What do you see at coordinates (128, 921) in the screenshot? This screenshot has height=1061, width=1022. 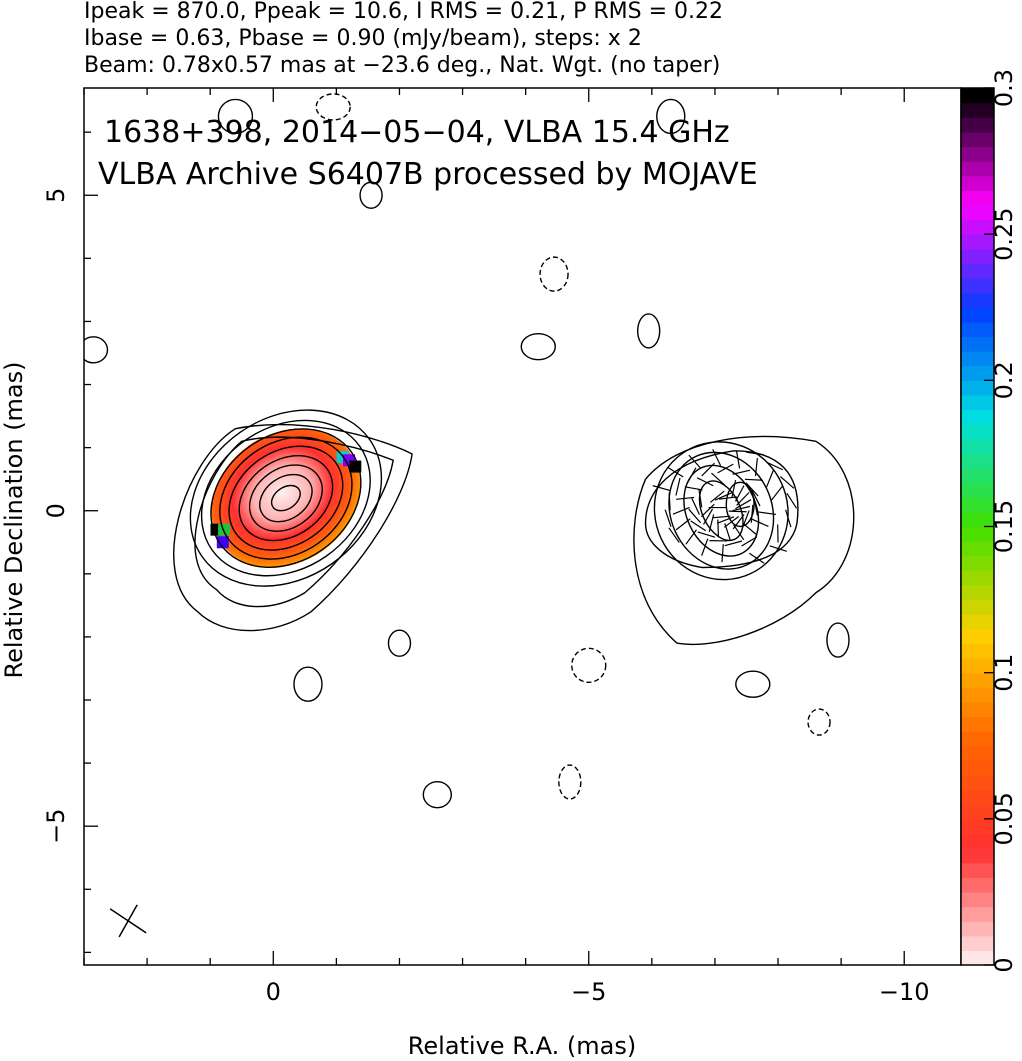 I see `beam-cross` at bounding box center [128, 921].